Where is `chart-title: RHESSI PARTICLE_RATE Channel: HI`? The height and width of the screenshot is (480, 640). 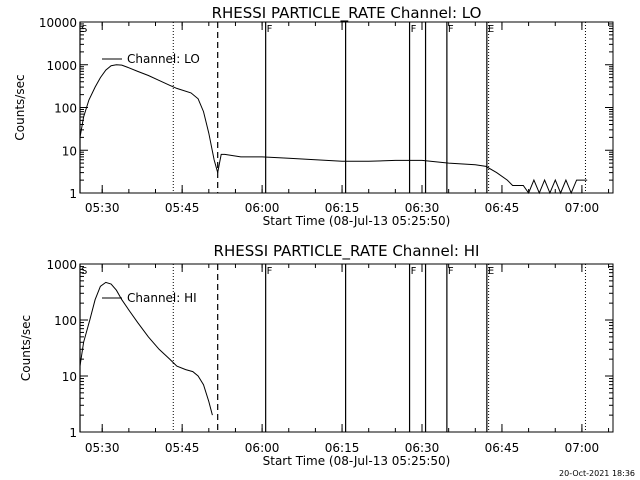 chart-title: RHESSI PARTICLE_RATE Channel: HI is located at coordinates (347, 251).